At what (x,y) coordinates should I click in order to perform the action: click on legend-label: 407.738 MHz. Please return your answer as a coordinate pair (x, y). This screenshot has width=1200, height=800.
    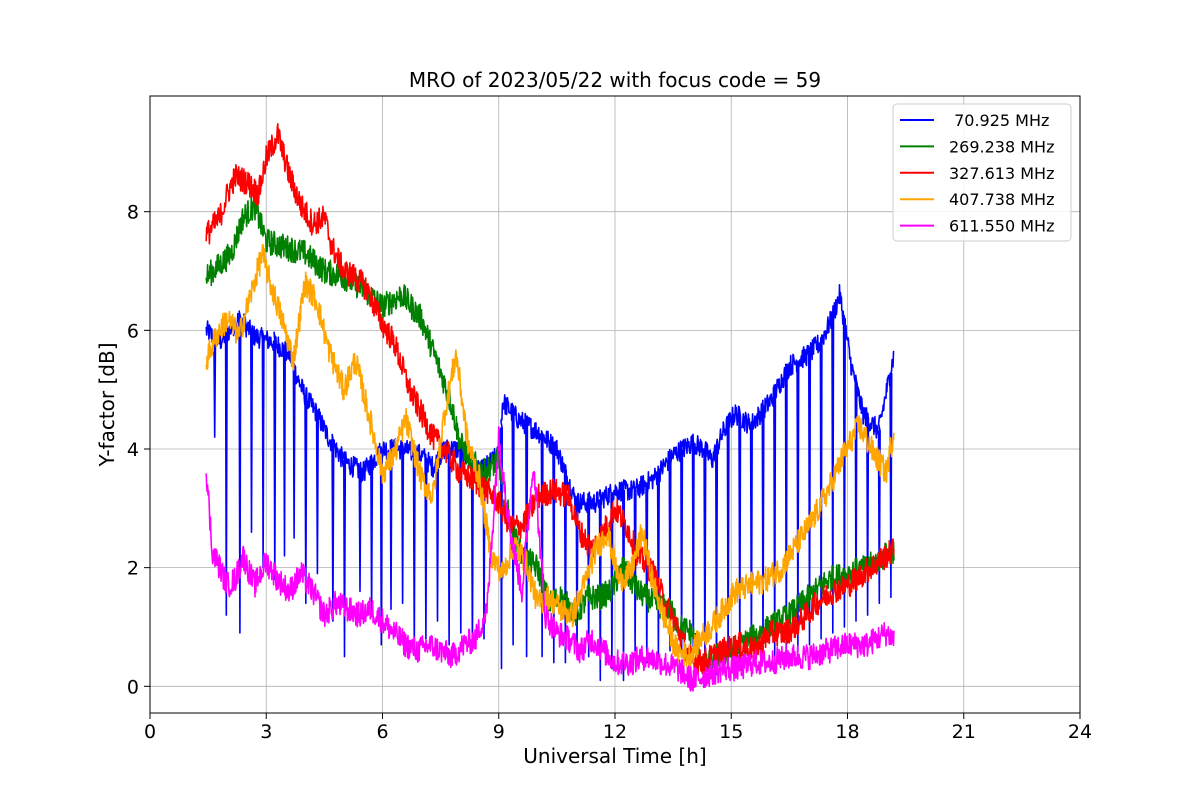
    Looking at the image, I should click on (1001, 199).